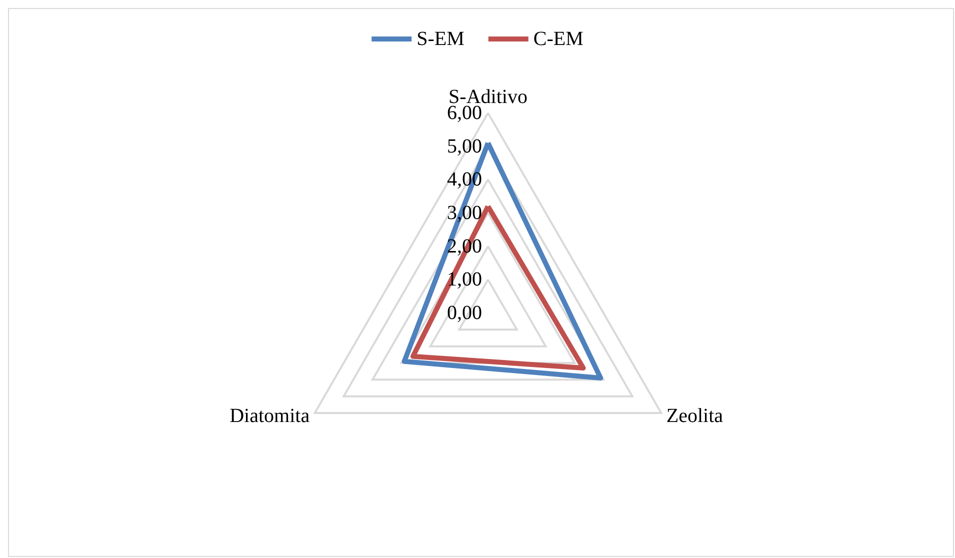  I want to click on spoke-label: Zeolita, so click(695, 416).